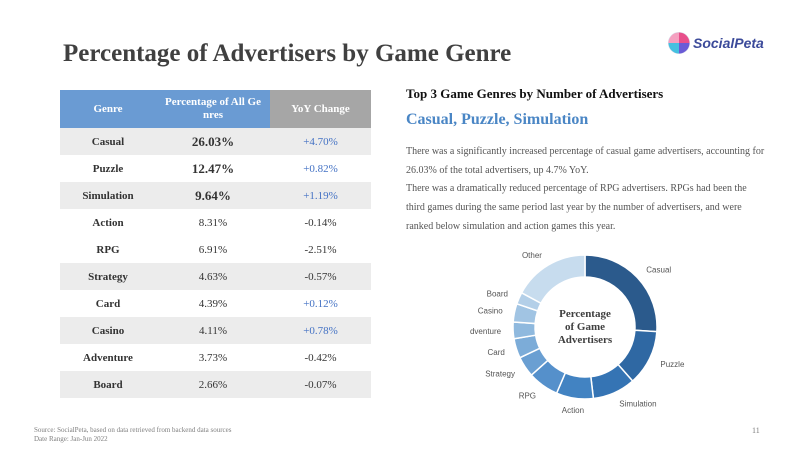  I want to click on table-row: Card 4.39% +0.12%, so click(215, 303).